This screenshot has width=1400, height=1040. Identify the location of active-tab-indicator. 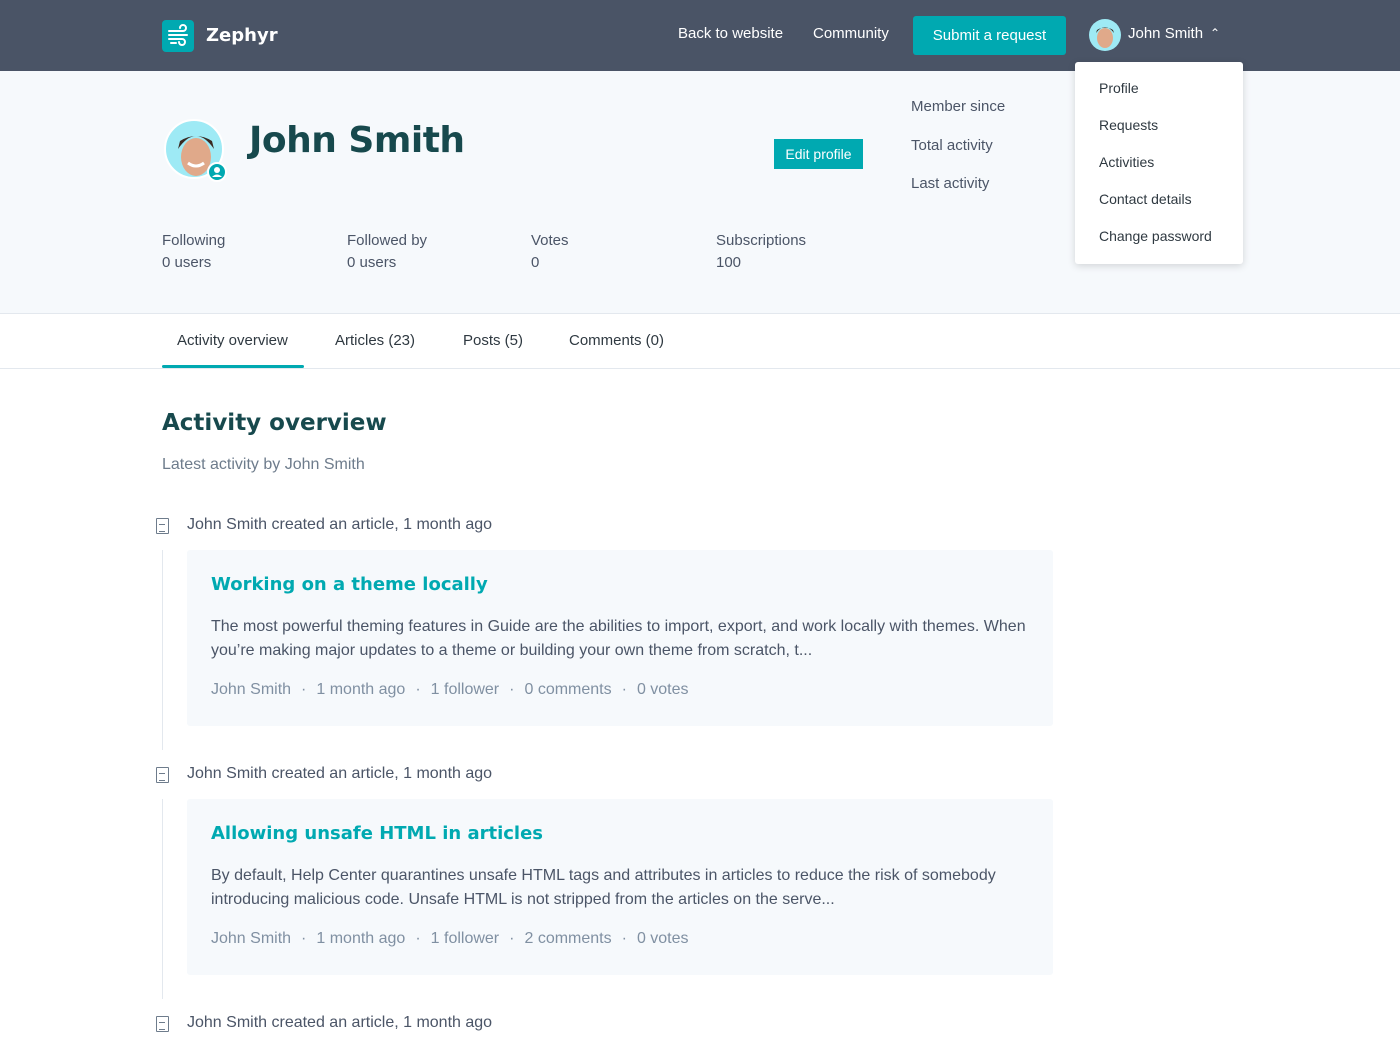
(233, 366).